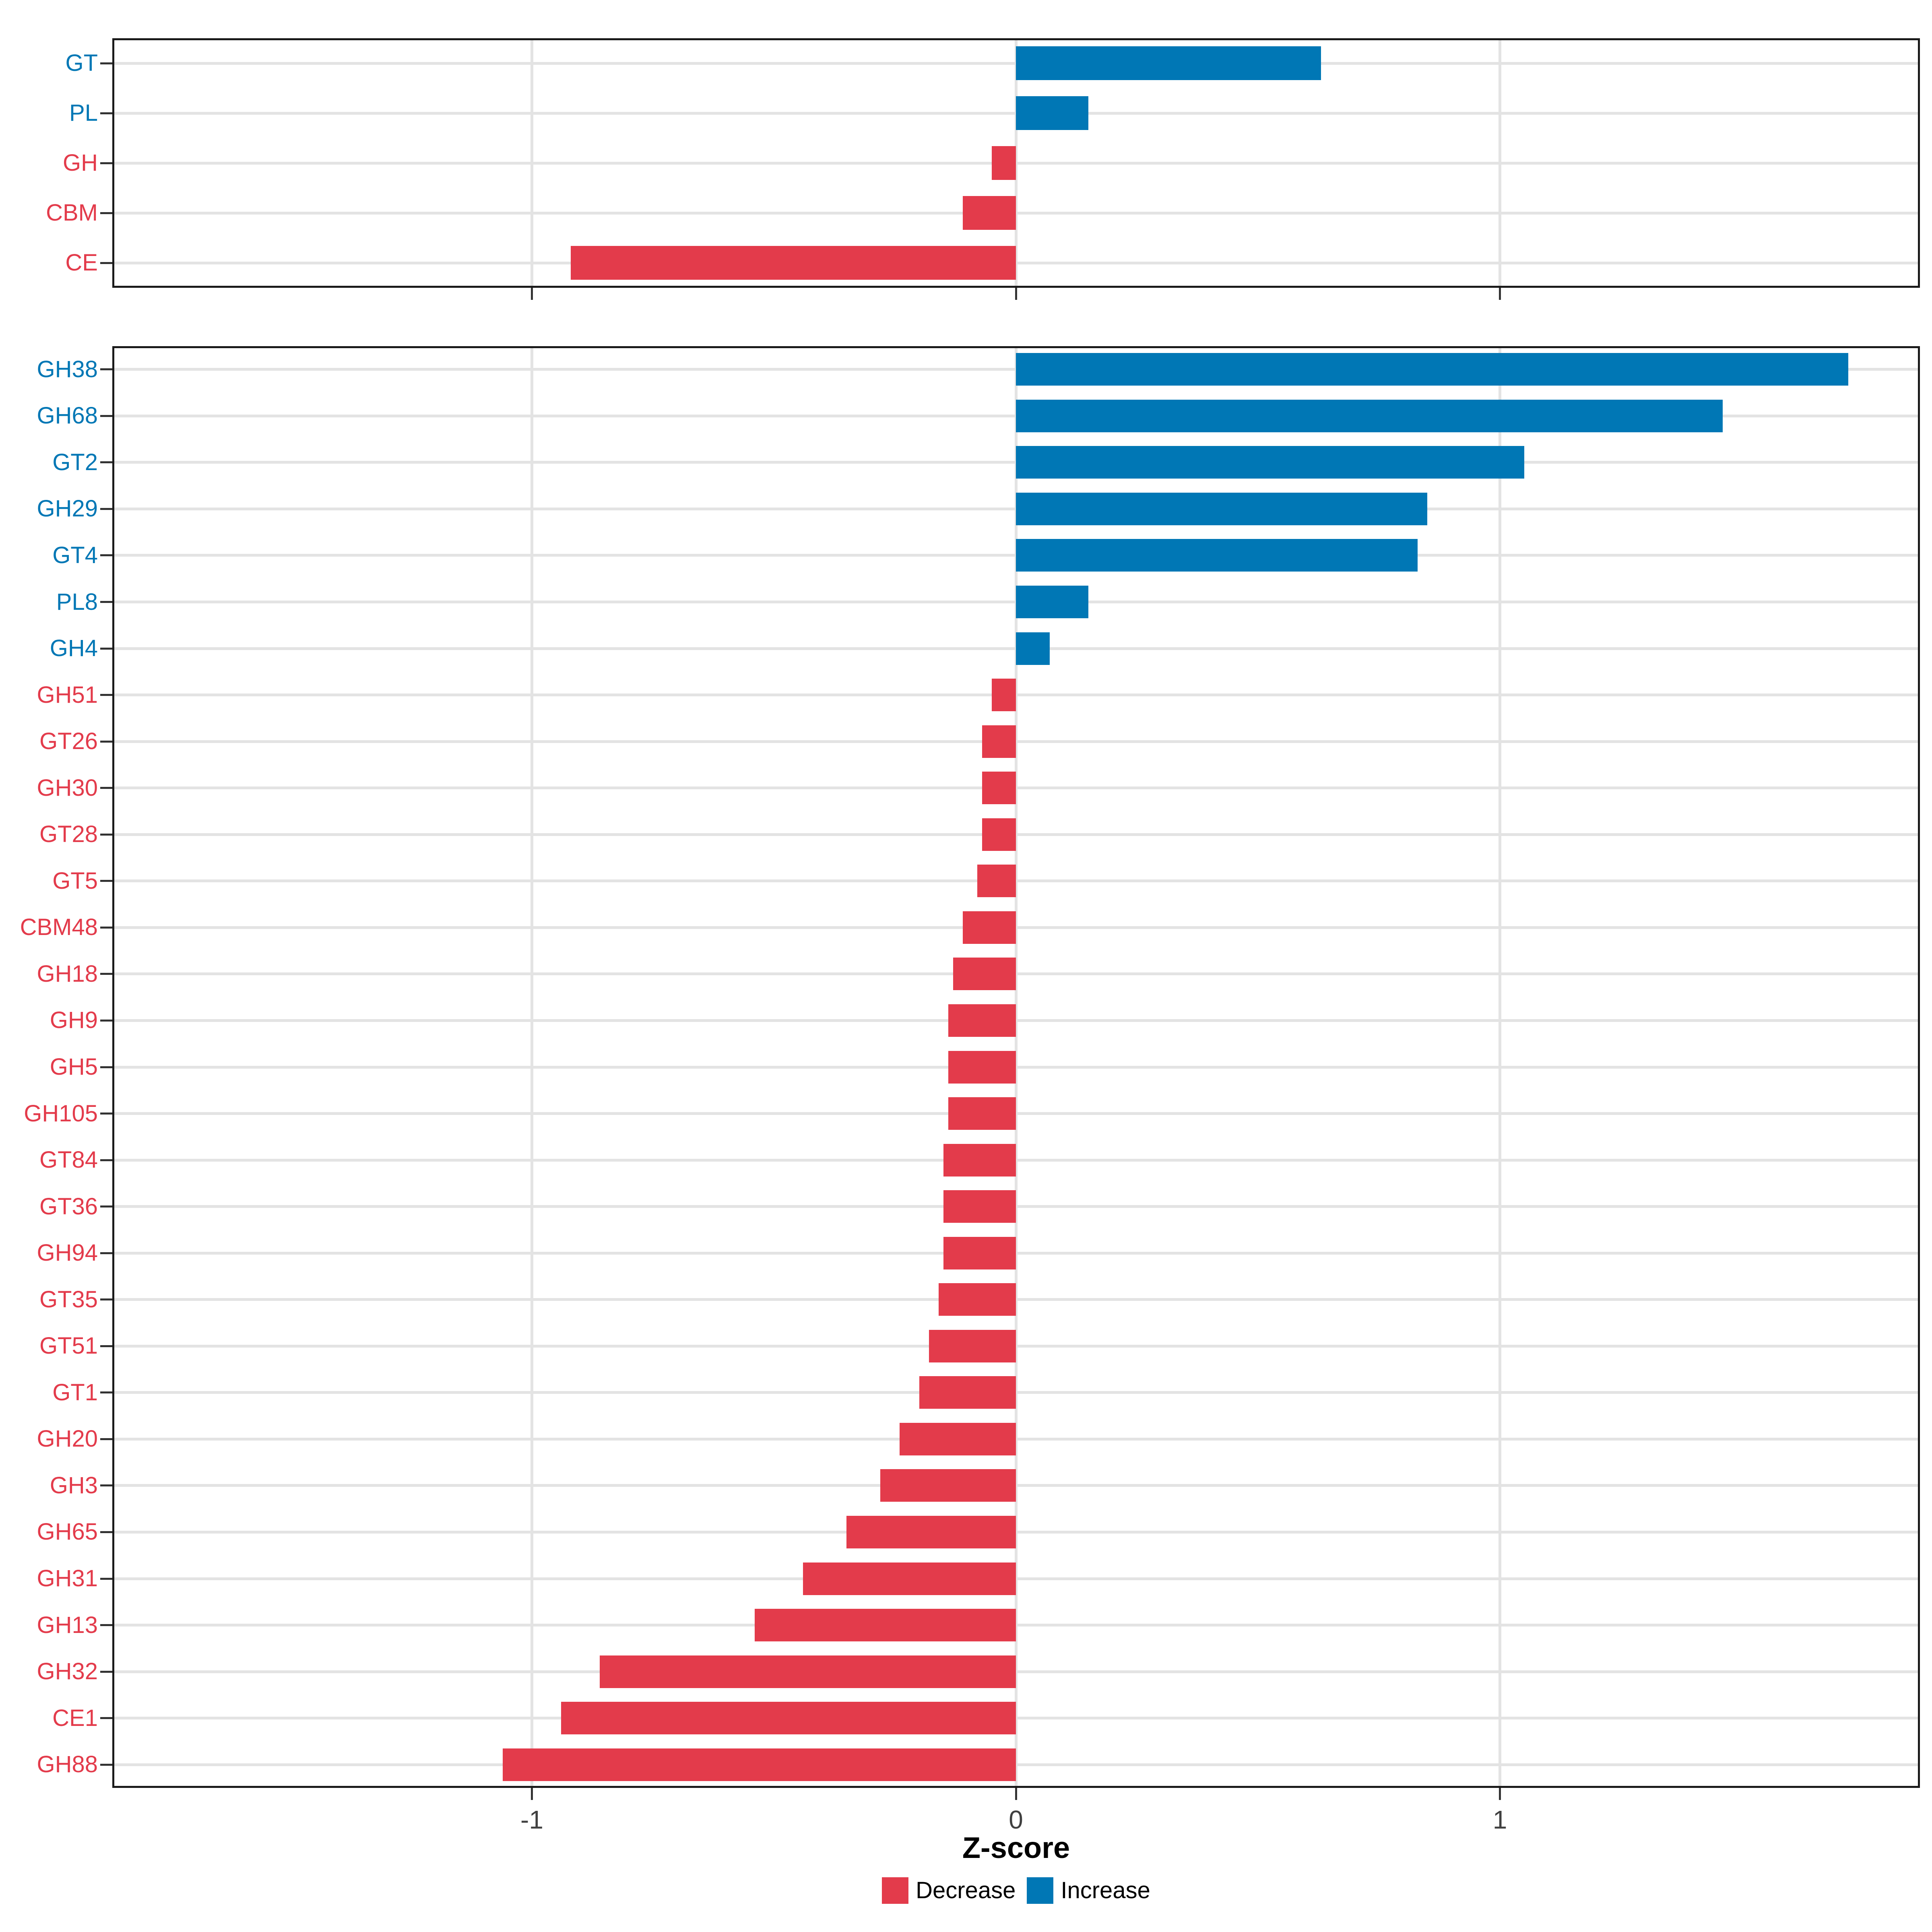 The image size is (1932, 1932). What do you see at coordinates (74, 1067) in the screenshot?
I see `category-label: GH5` at bounding box center [74, 1067].